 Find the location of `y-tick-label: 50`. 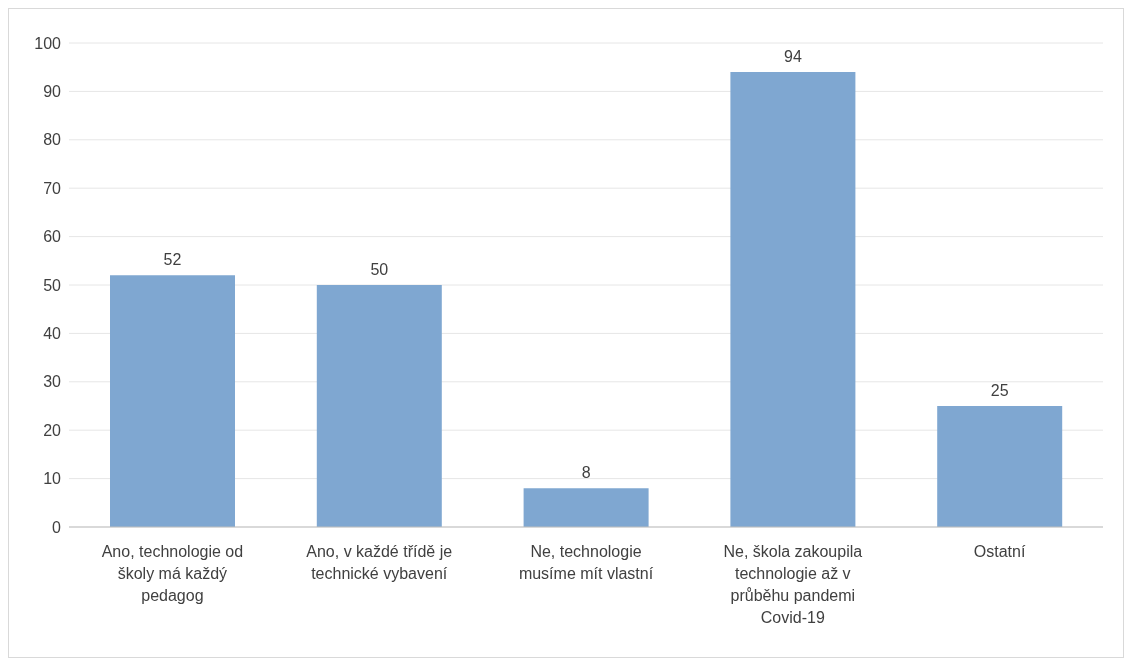

y-tick-label: 50 is located at coordinates (52, 285).